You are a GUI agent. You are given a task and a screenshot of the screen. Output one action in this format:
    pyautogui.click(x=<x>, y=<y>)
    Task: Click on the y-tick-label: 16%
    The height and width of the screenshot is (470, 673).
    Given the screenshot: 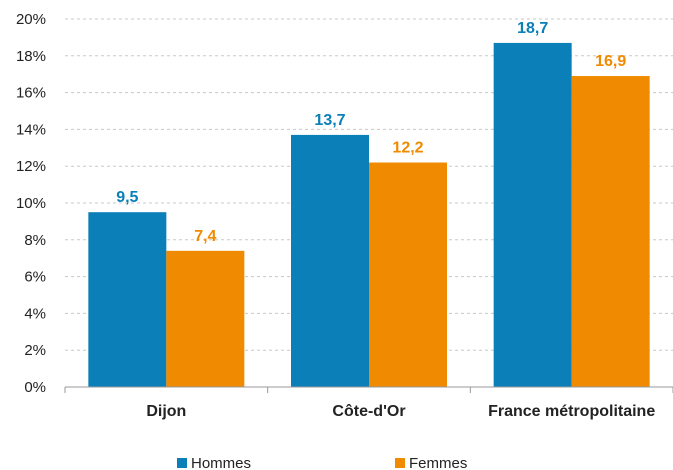 What is the action you would take?
    pyautogui.click(x=31, y=93)
    